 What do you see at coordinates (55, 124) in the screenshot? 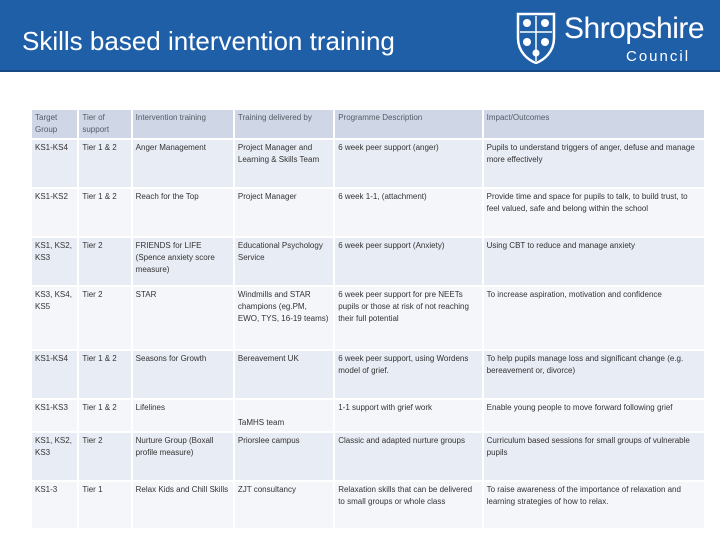
I see `header-target-group: Target Group` at bounding box center [55, 124].